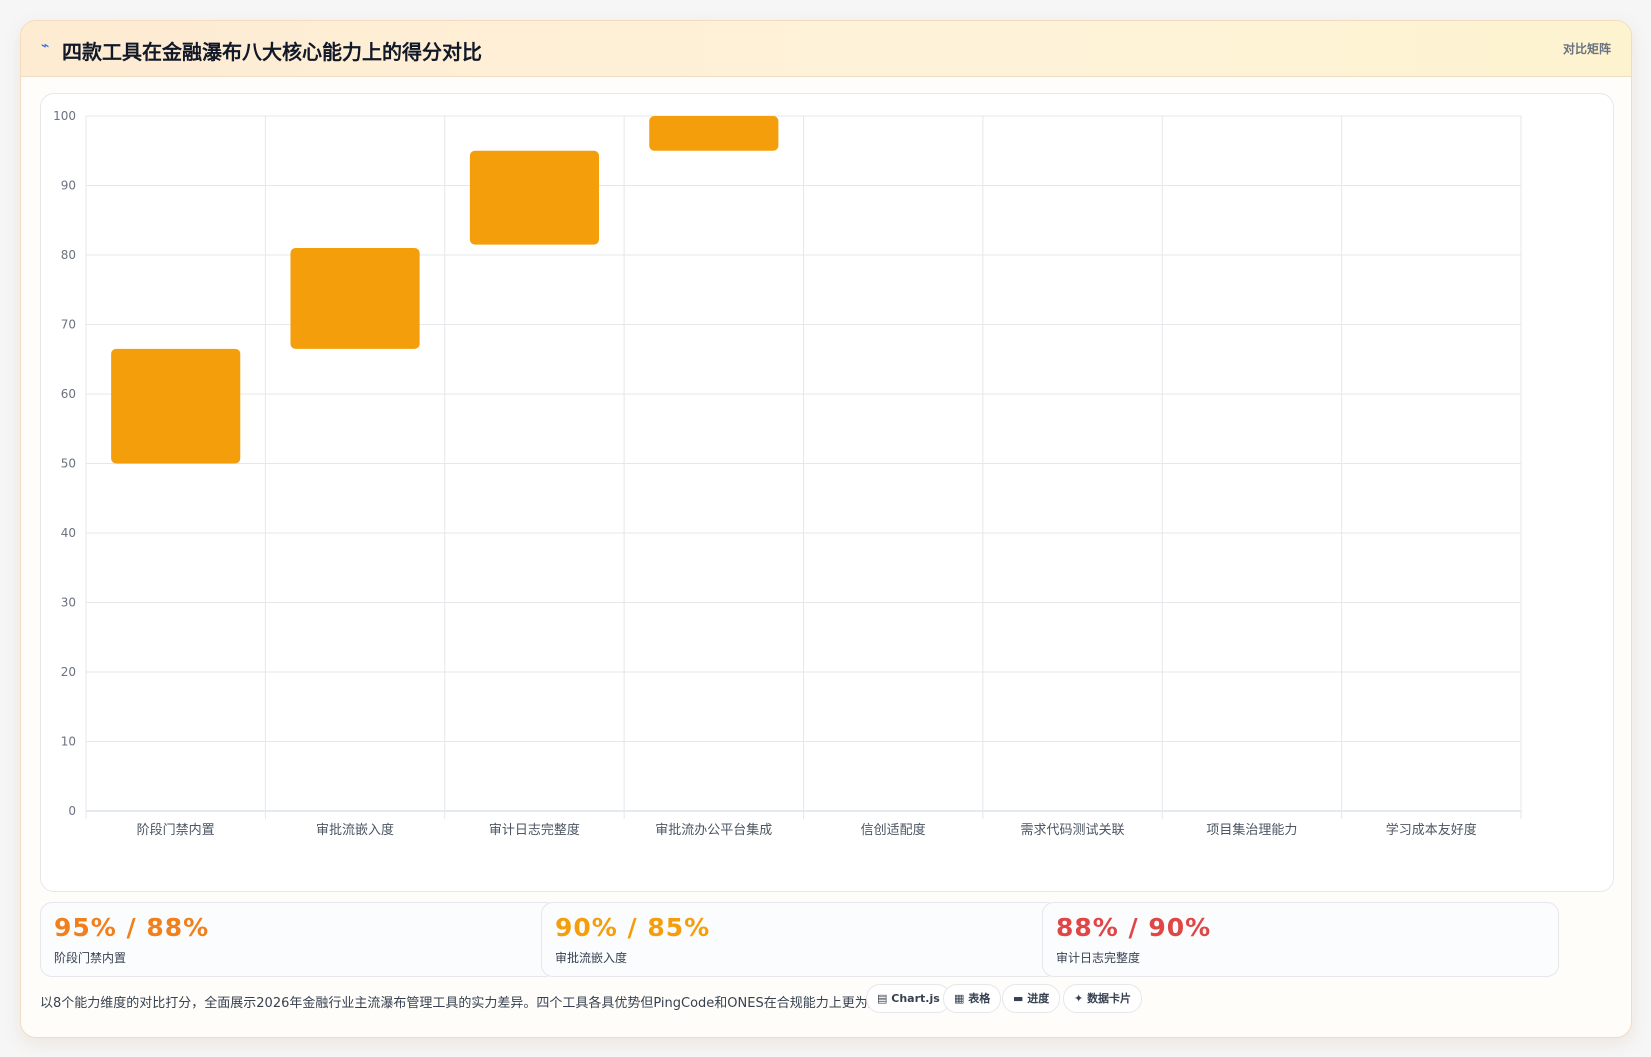 The image size is (1651, 1057). Describe the element at coordinates (826, 49) in the screenshot. I see `card-header: ⌁ 四款工具在金融瀑布八大核心能力上的得分对比 对比矩阵` at that location.